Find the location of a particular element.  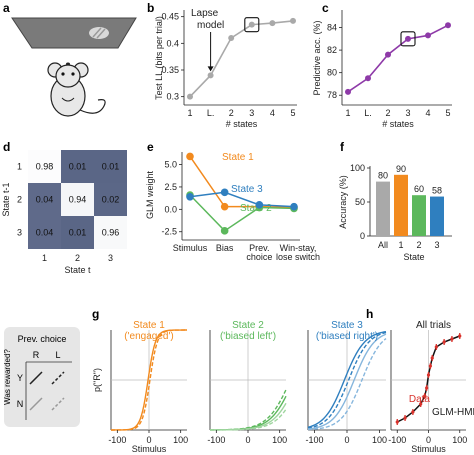

legend-side-label: Was rewarded? is located at coordinates (7, 377).